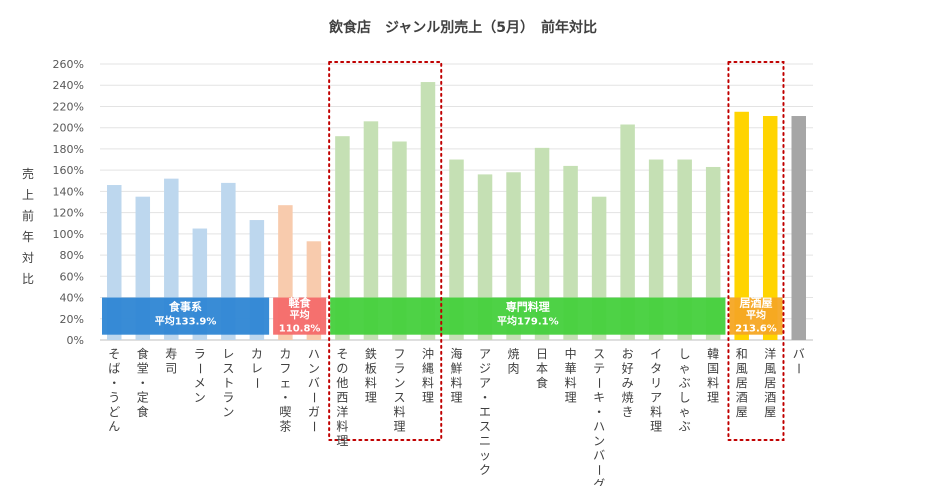 The width and height of the screenshot is (926, 486). What do you see at coordinates (742, 354) in the screenshot?
I see `category-label-char: 和` at bounding box center [742, 354].